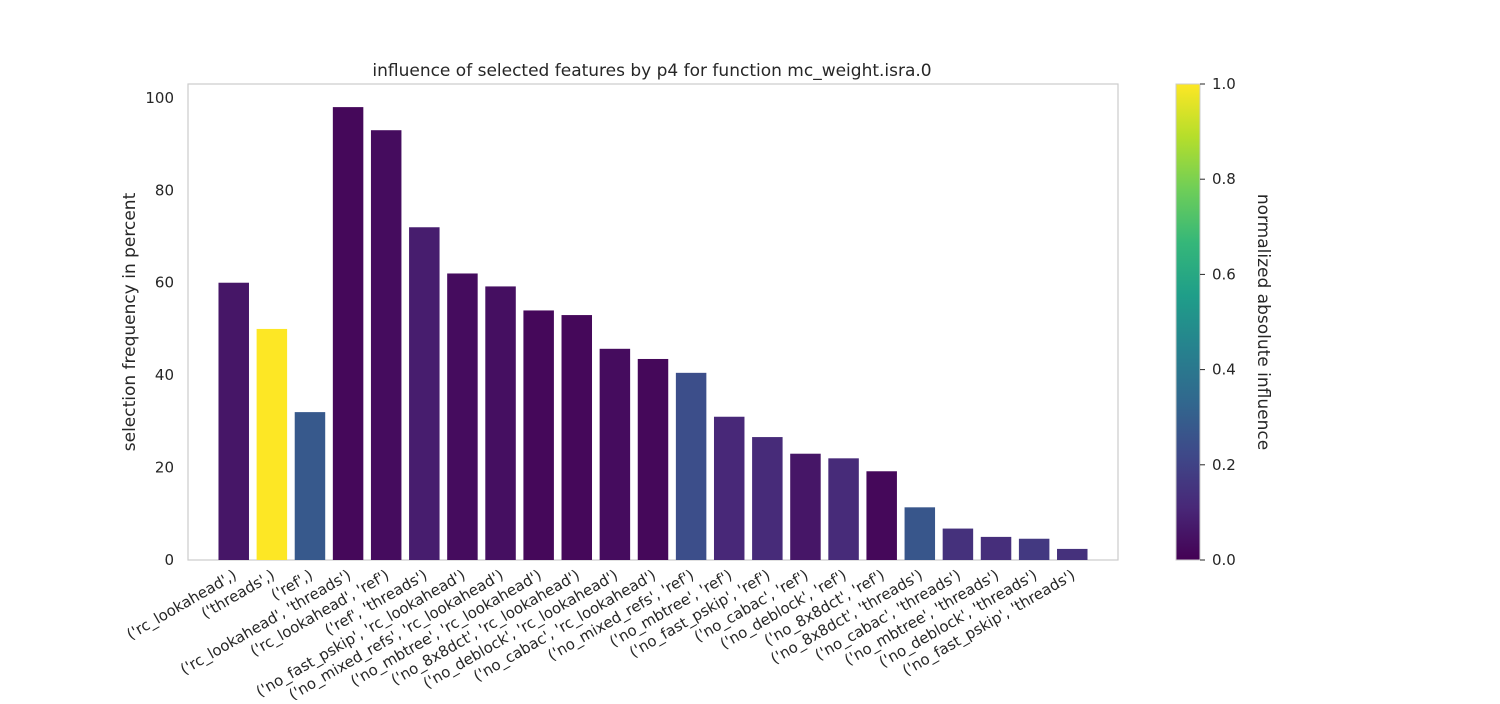 The height and width of the screenshot is (704, 1500). What do you see at coordinates (1263, 322) in the screenshot?
I see `colorbar-label: normalized absolute influence` at bounding box center [1263, 322].